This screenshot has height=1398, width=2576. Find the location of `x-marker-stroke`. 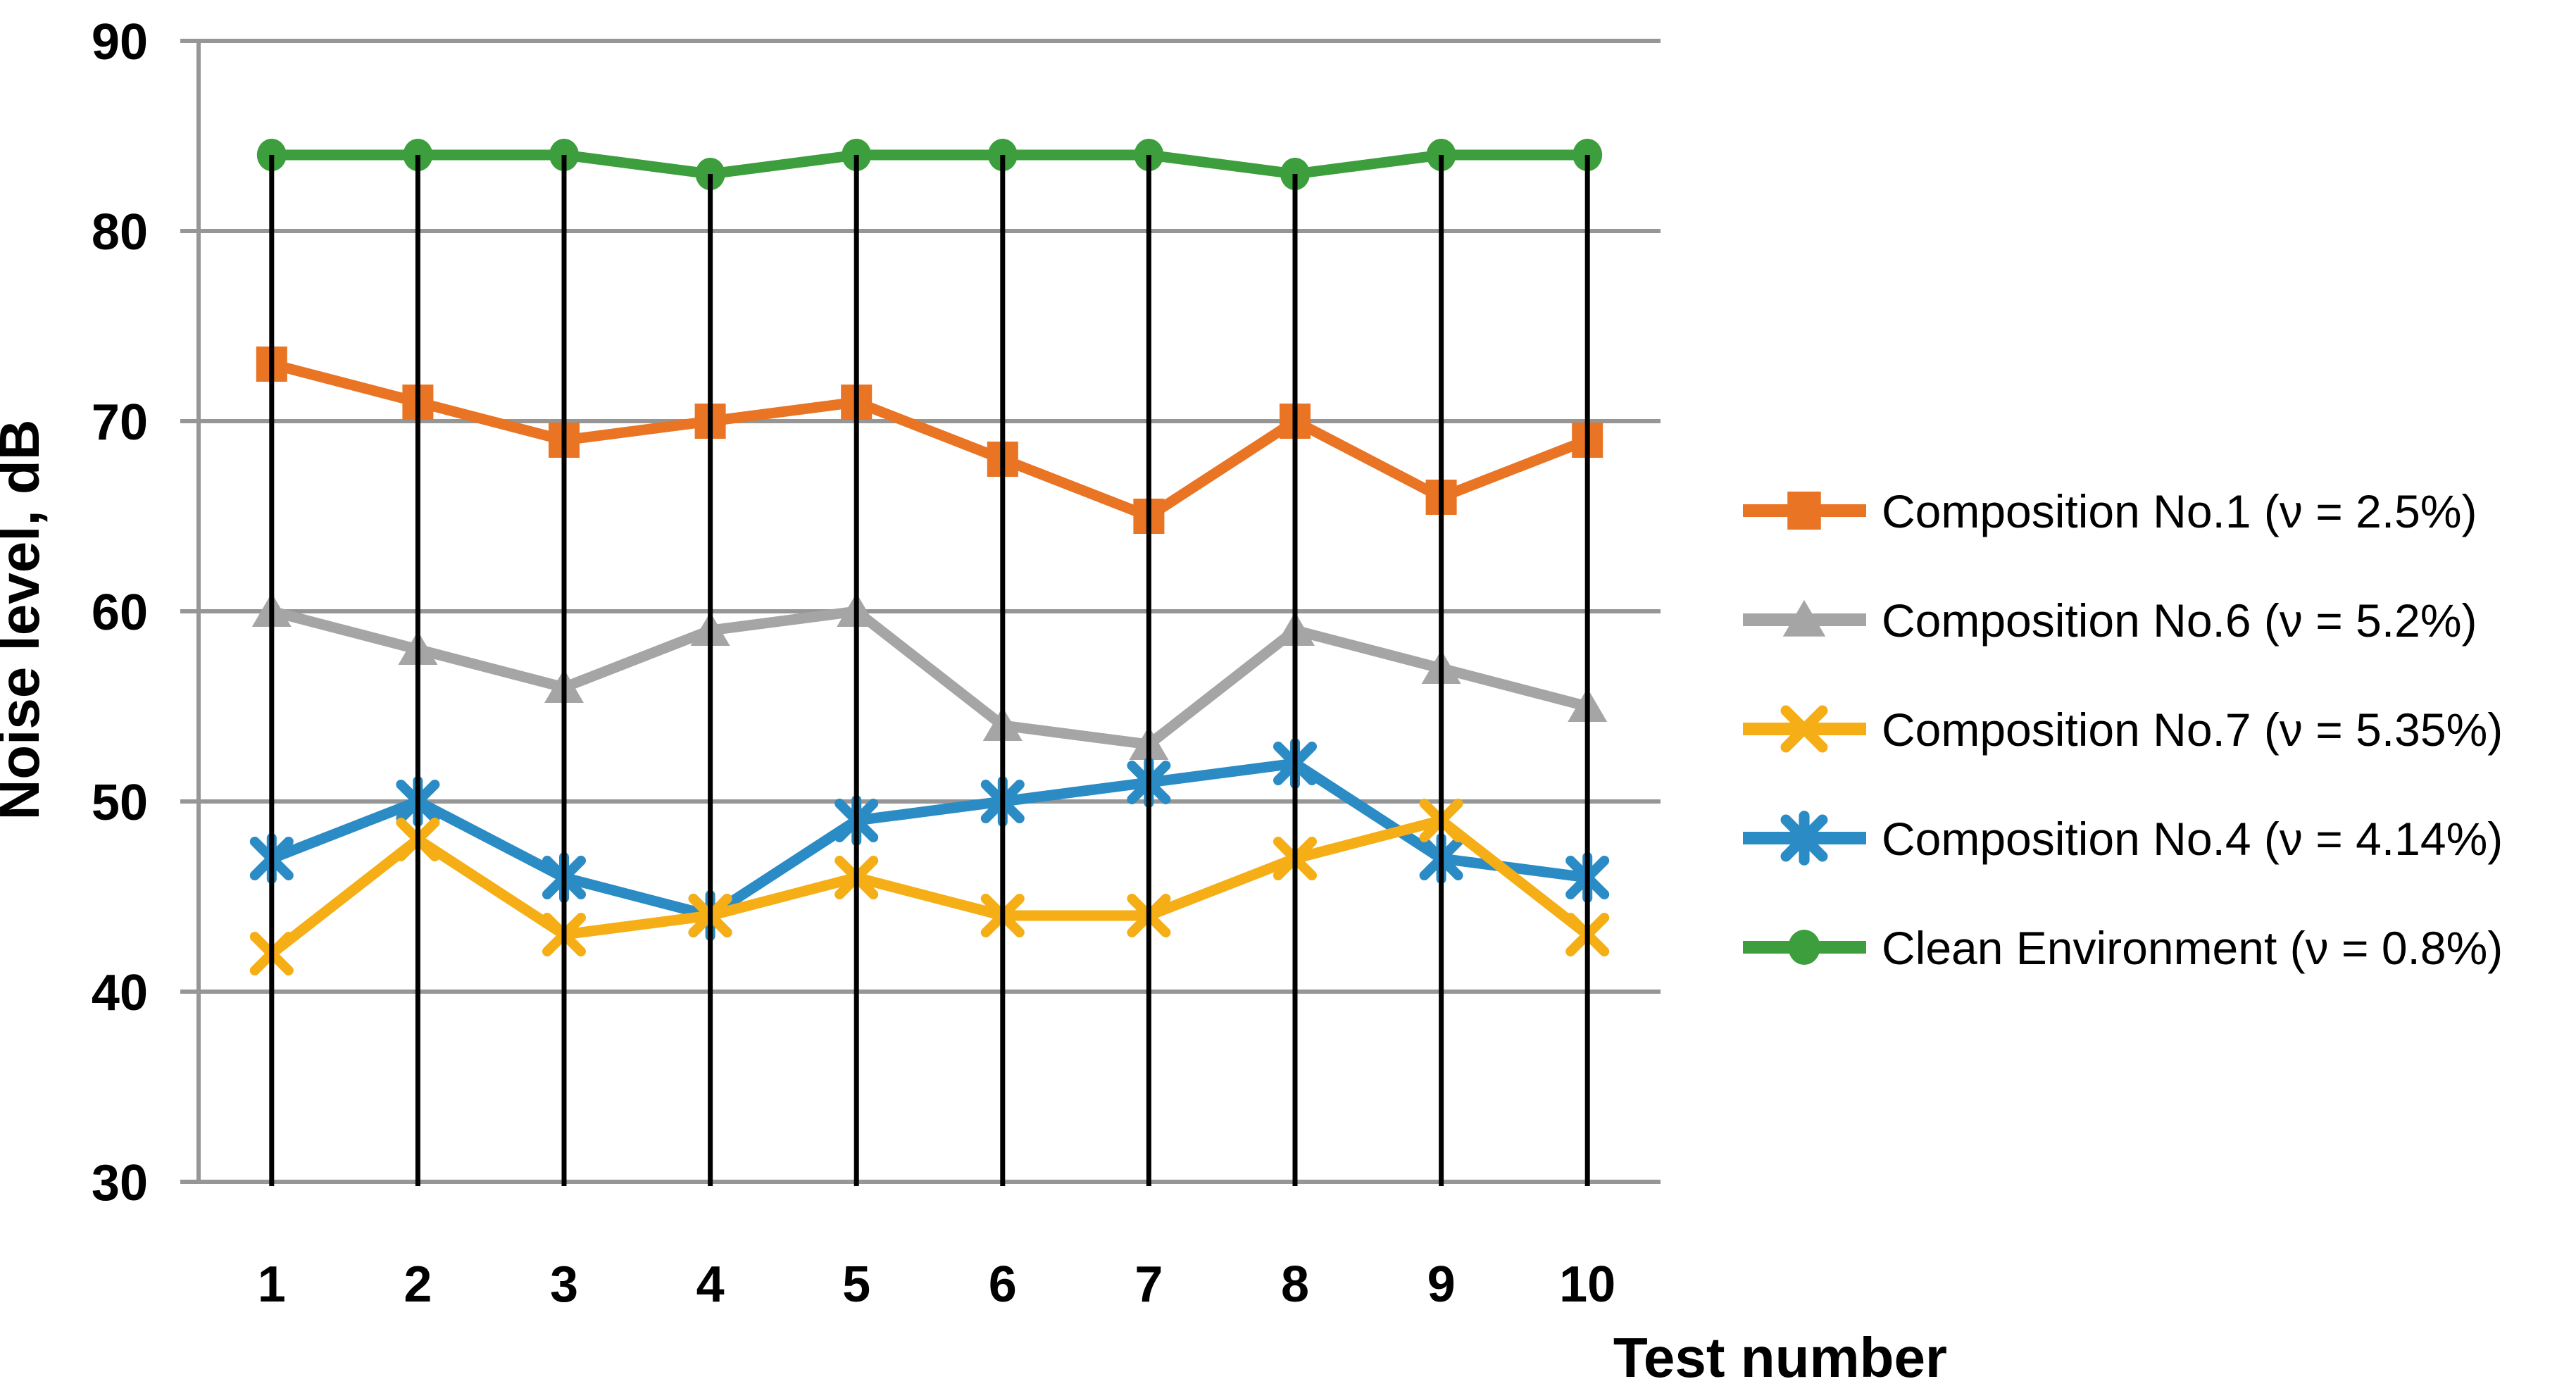

x-marker-stroke is located at coordinates (1804, 729).